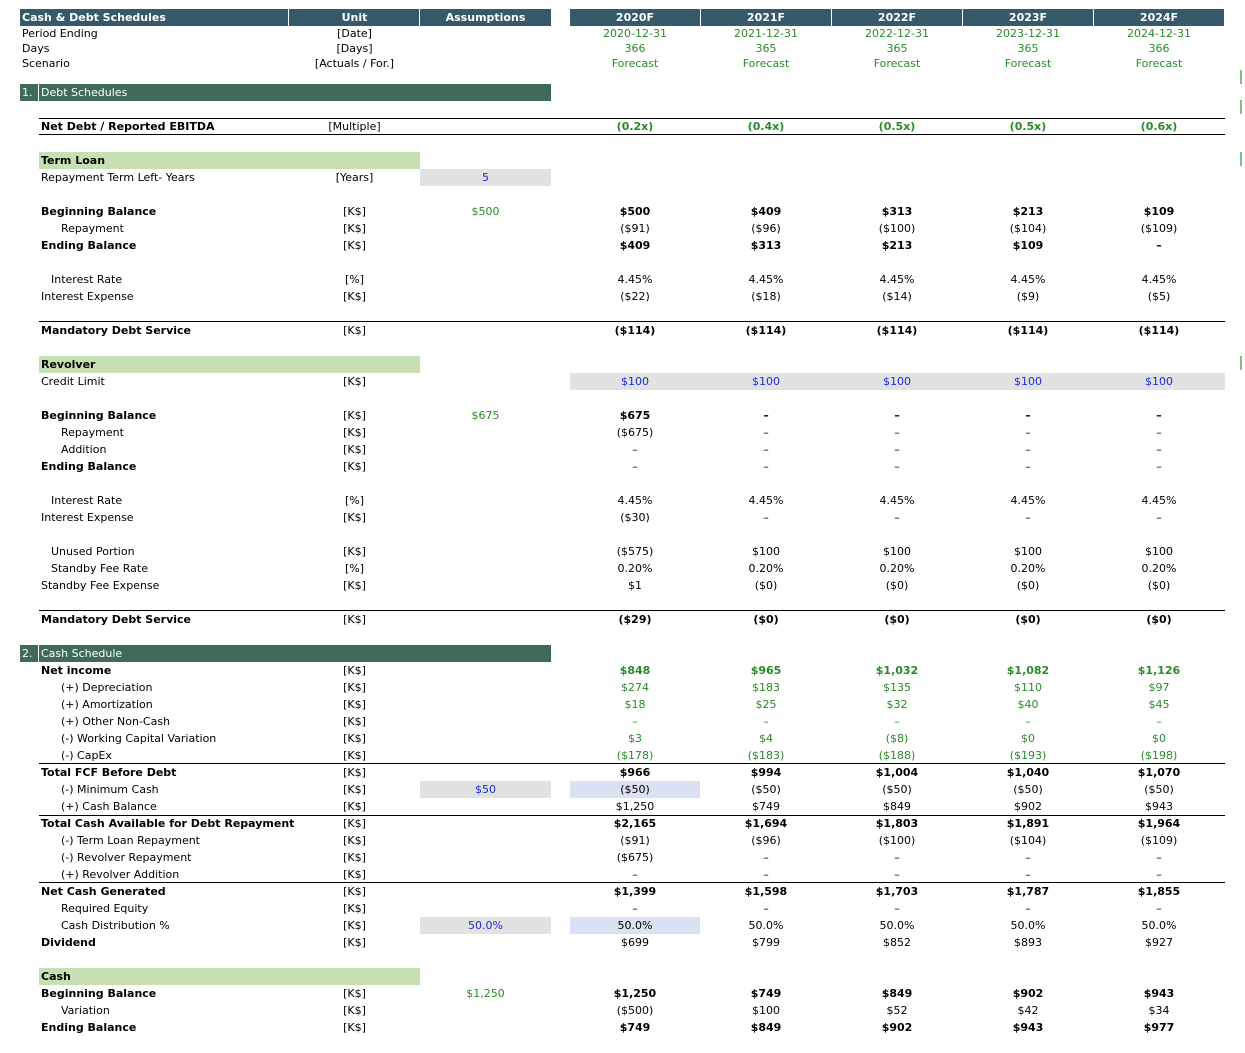 The height and width of the screenshot is (1053, 1245). I want to click on section-number: 2., so click(29, 653).